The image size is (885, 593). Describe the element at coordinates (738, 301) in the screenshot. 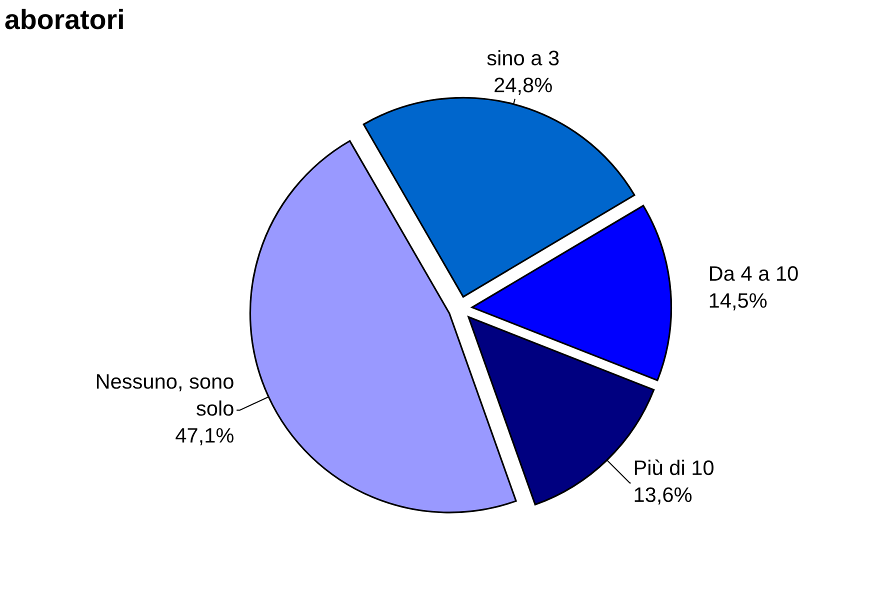

I see `data-label: 14,5%` at that location.